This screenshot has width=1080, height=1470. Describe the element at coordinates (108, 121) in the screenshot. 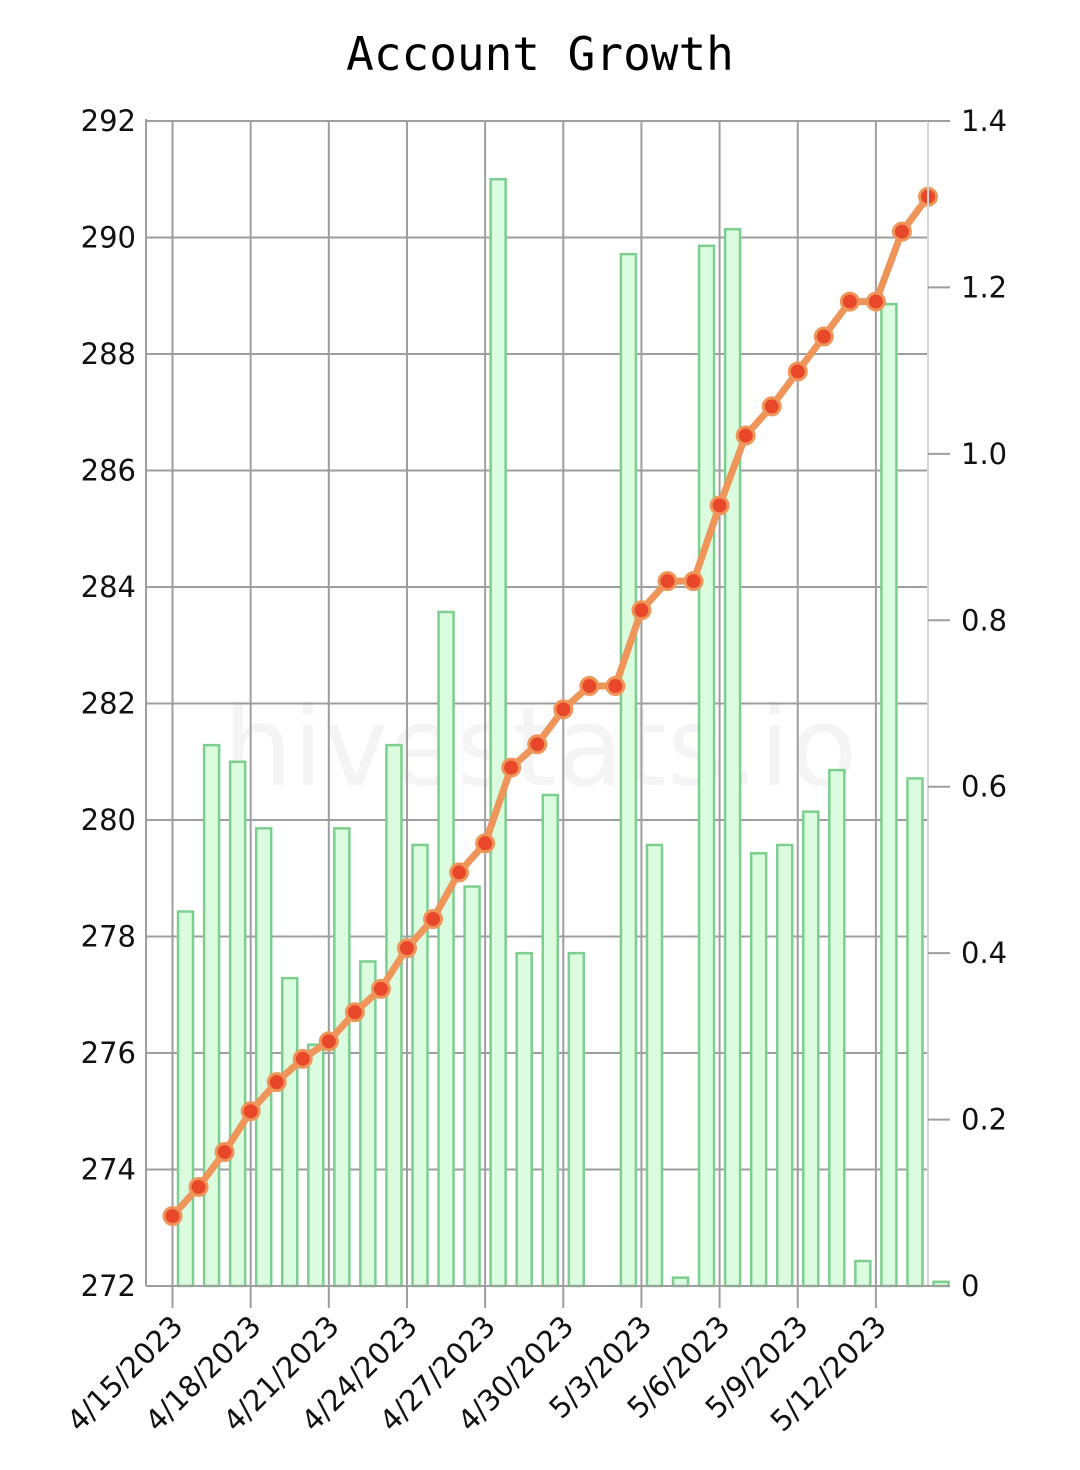

I see `left-axis-tick-label: 292` at that location.